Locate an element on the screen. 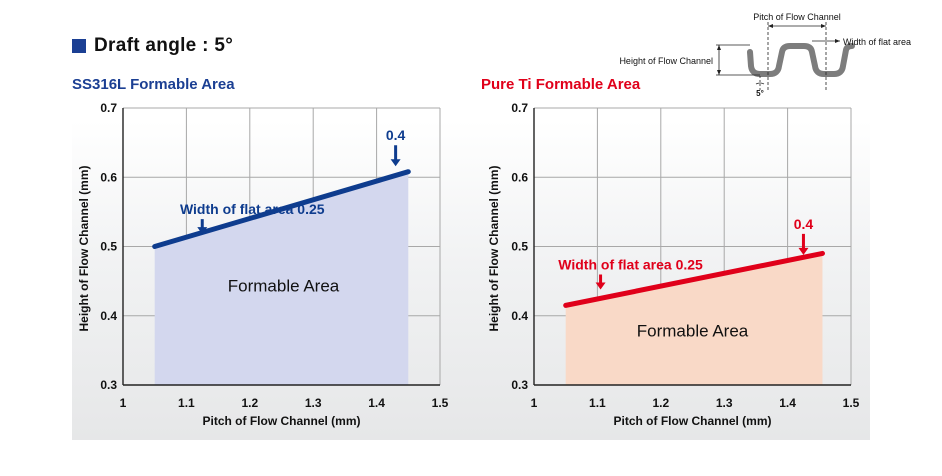 This screenshot has height=476, width=942. page-title: Draft angle : 5° is located at coordinates (152, 46).